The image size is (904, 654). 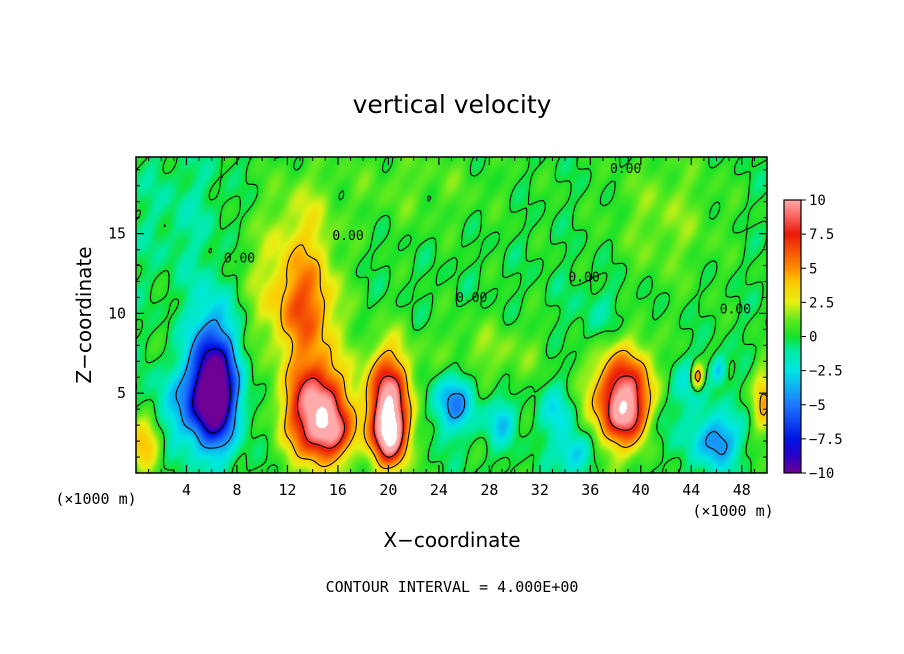 What do you see at coordinates (792, 336) in the screenshot?
I see `colorbar-gradient` at bounding box center [792, 336].